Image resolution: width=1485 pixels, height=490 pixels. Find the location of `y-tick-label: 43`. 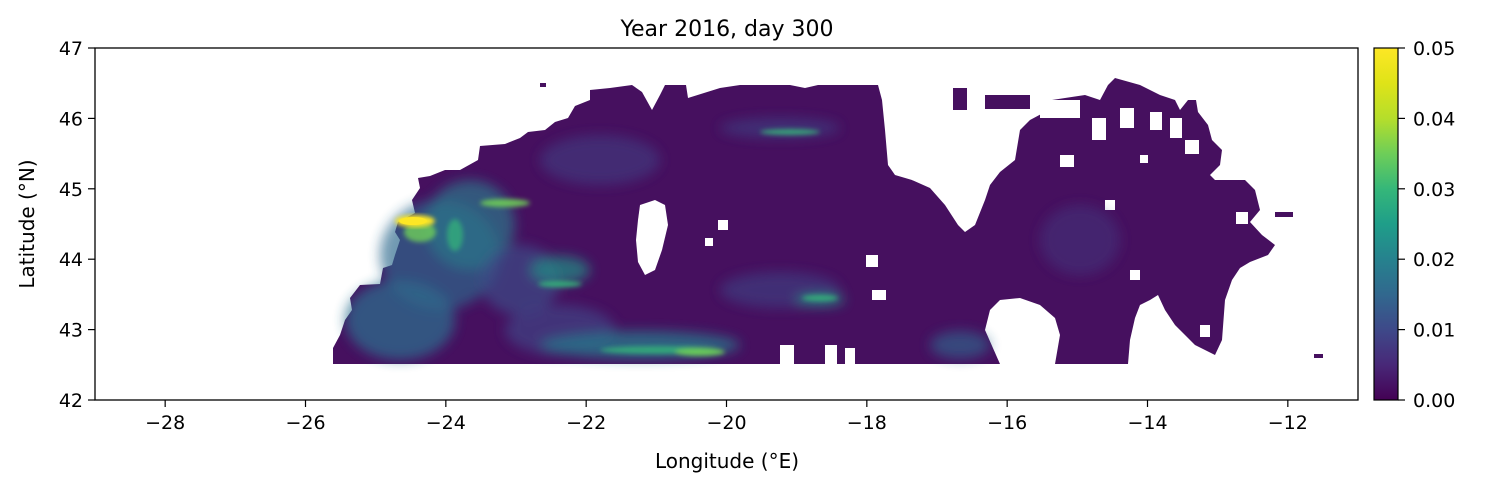

y-tick-label: 43 is located at coordinates (71, 331).